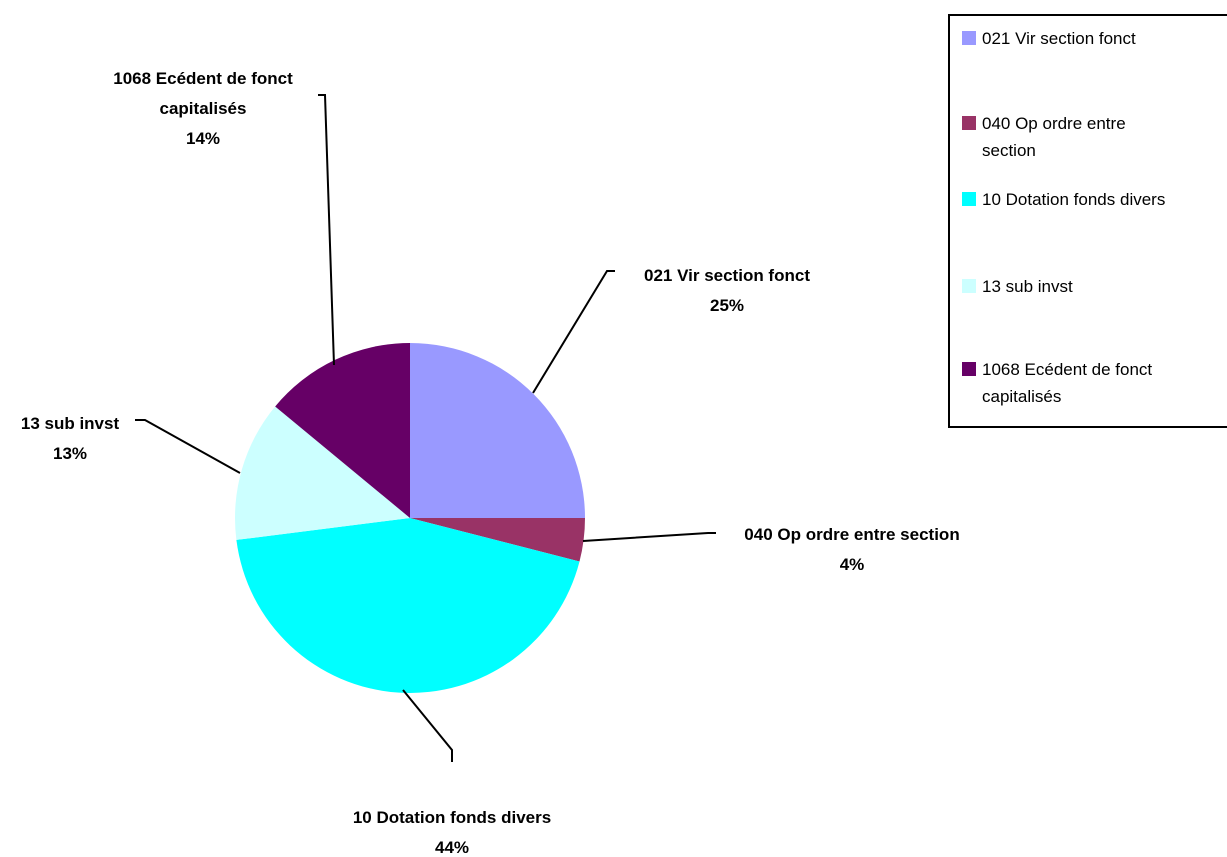 The image size is (1227, 857). Describe the element at coordinates (969, 199) in the screenshot. I see `legend-swatch-10-dotation-fonds-divers` at that location.